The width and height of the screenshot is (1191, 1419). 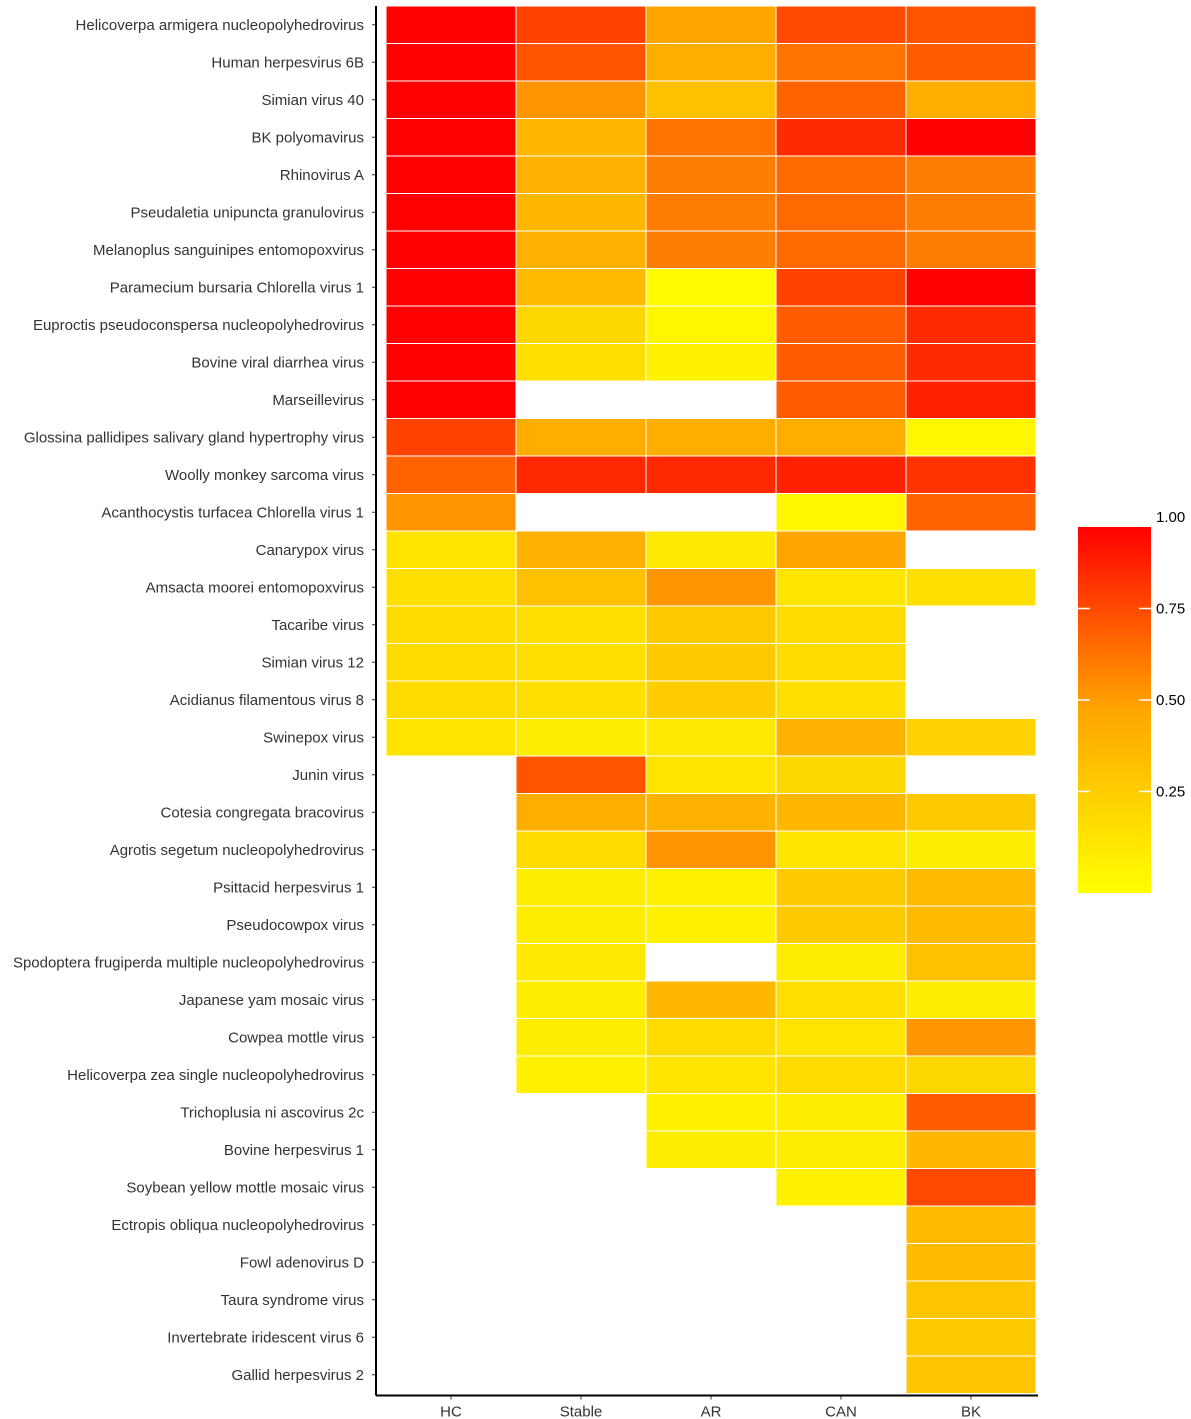 What do you see at coordinates (317, 625) in the screenshot?
I see `row-label: Tacaribe virus` at bounding box center [317, 625].